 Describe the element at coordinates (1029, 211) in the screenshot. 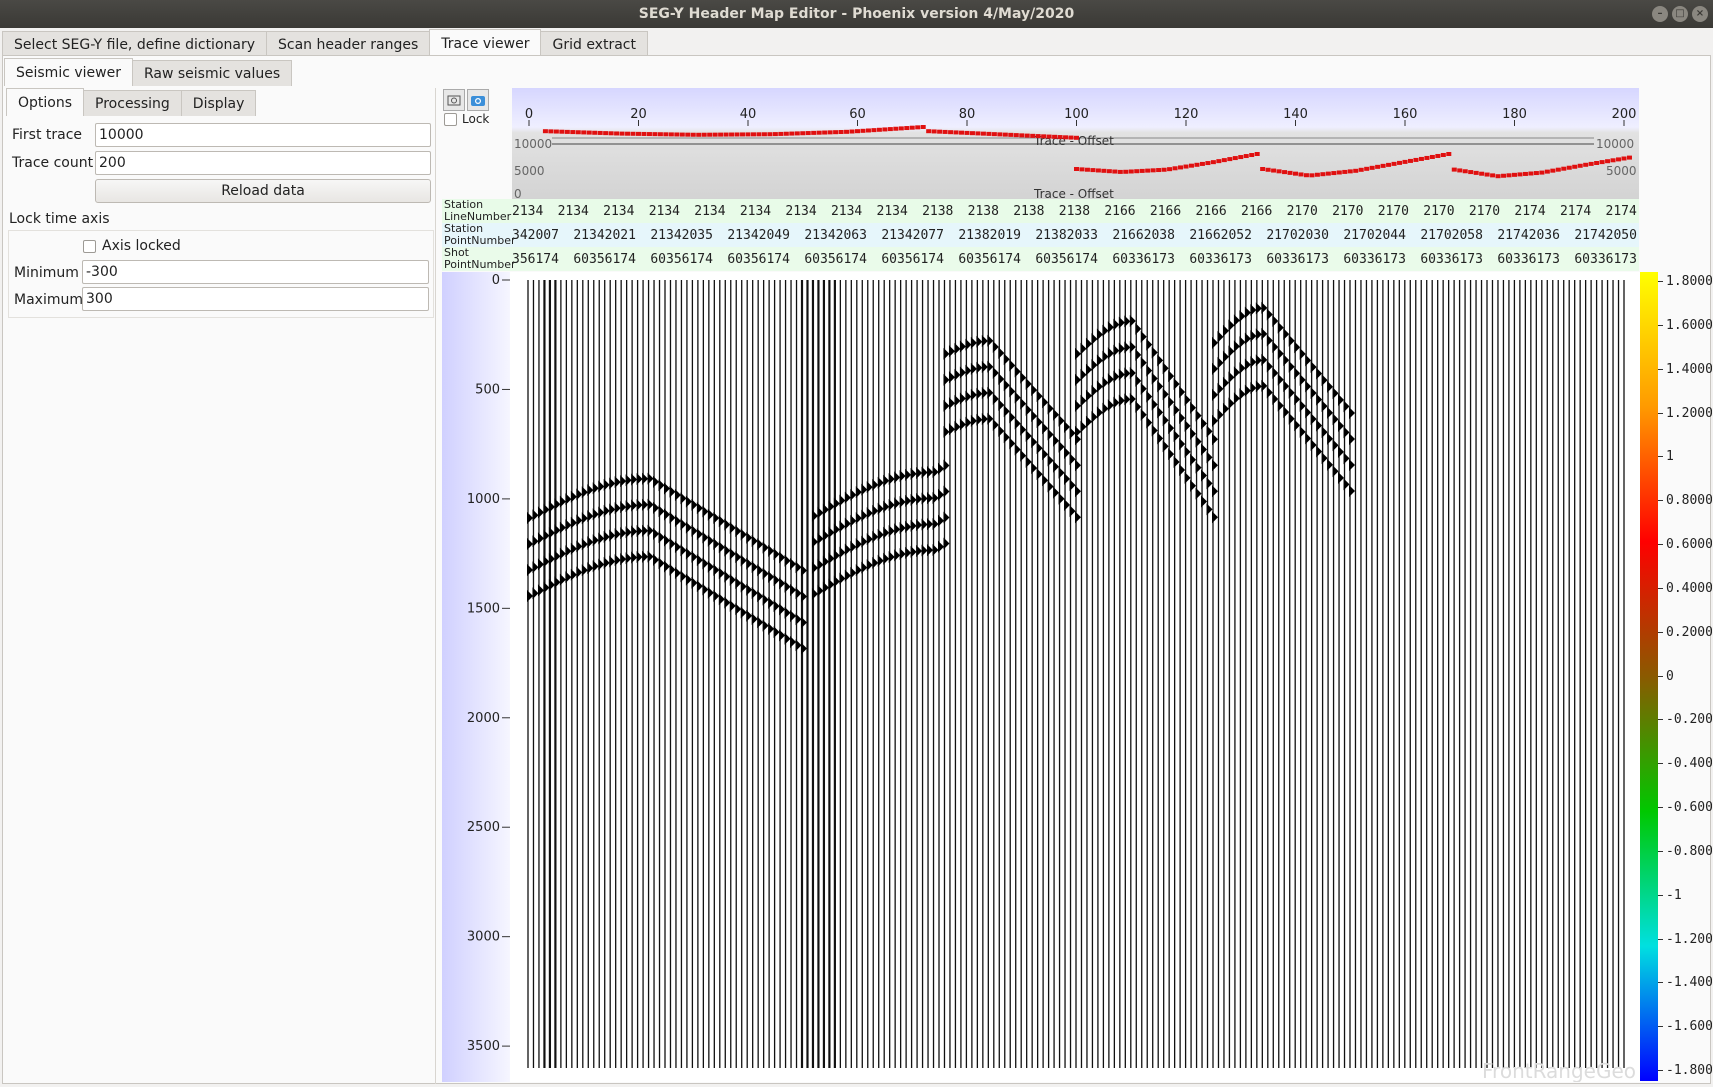

I see `header-row-value: 2138` at that location.